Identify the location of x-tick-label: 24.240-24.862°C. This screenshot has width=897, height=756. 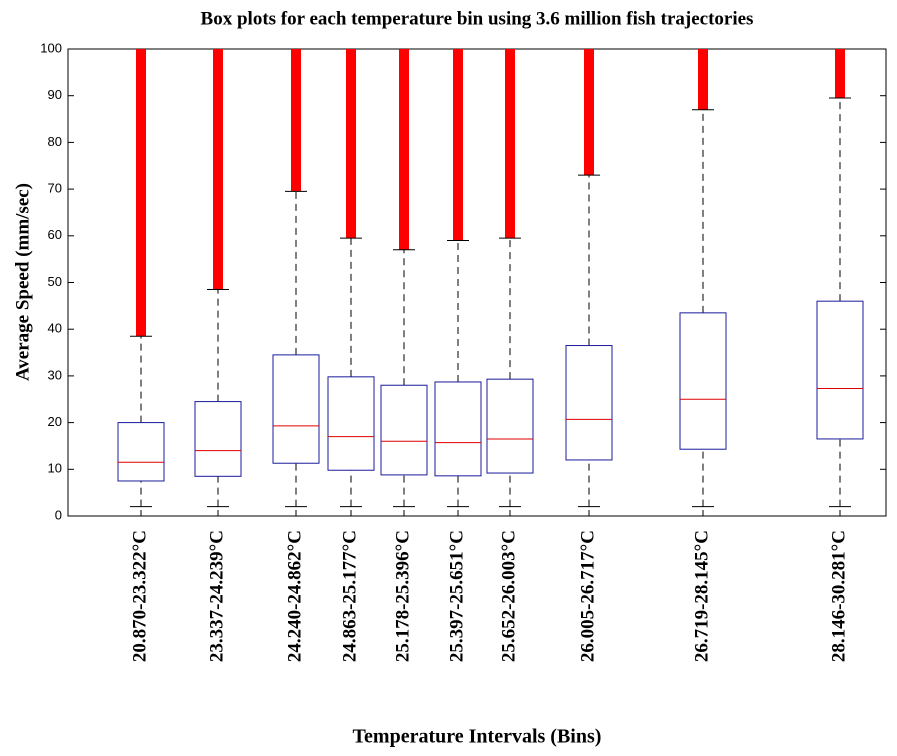
(294, 596).